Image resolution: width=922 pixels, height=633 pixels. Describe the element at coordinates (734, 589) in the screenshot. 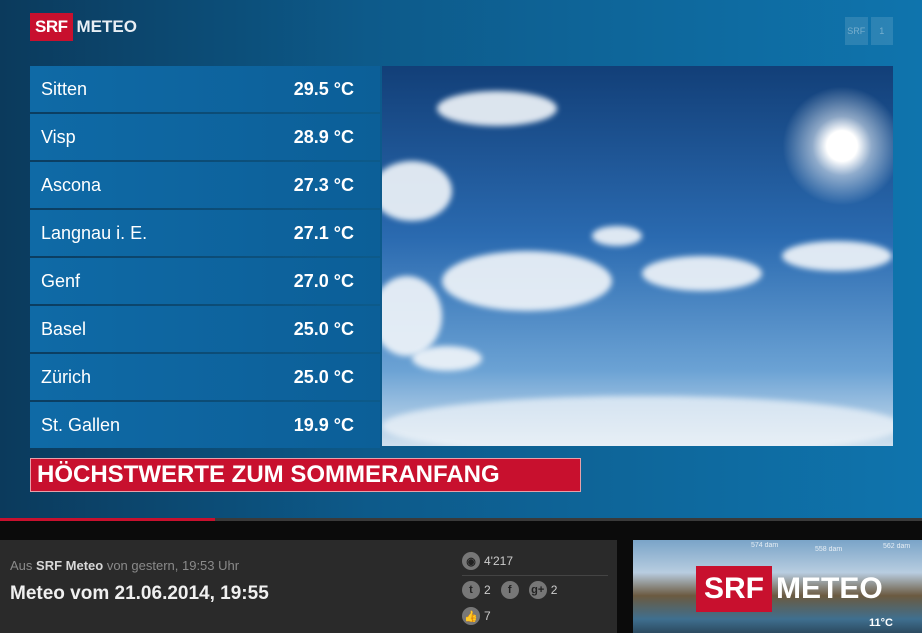

I see `thumb-logo-srf: SRF` at that location.